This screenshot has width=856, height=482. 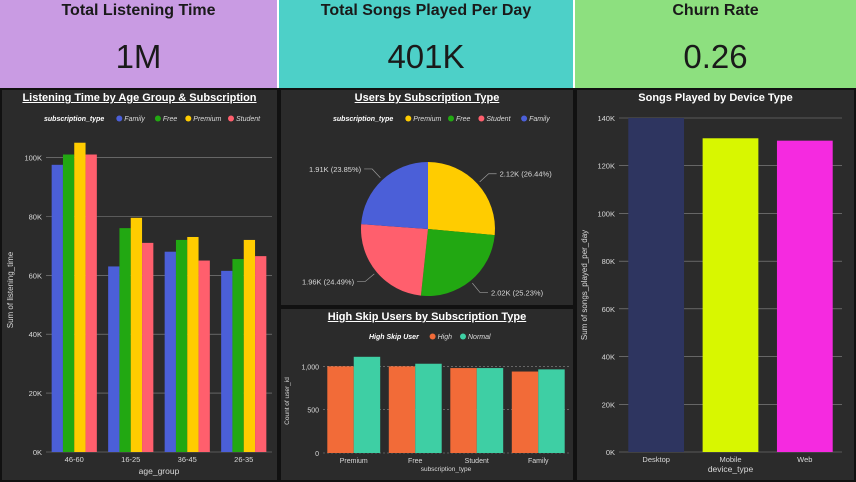 I want to click on kpi-title: Total Listening Time, so click(x=138, y=10).